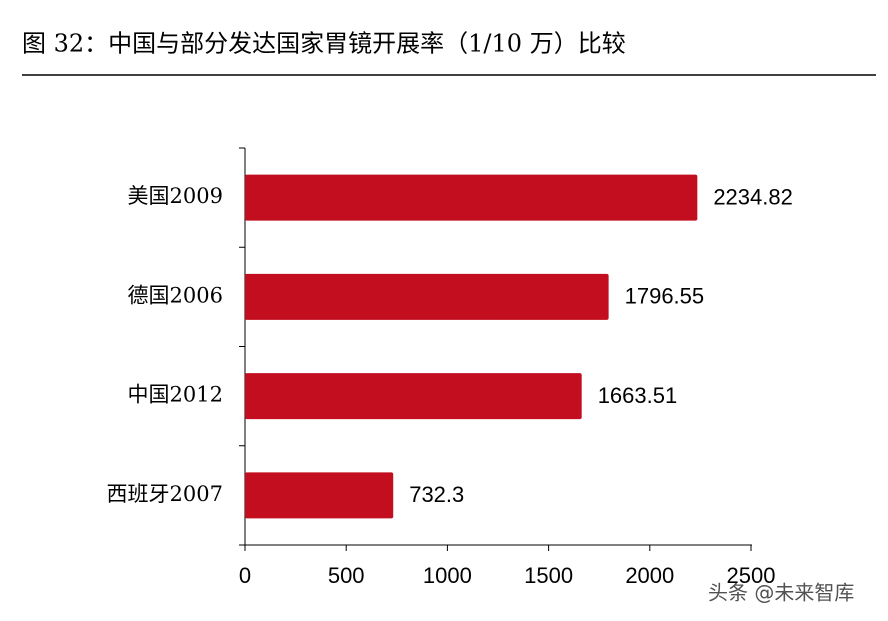  What do you see at coordinates (175, 395) in the screenshot?
I see `y-tick-label: 中国2012` at bounding box center [175, 395].